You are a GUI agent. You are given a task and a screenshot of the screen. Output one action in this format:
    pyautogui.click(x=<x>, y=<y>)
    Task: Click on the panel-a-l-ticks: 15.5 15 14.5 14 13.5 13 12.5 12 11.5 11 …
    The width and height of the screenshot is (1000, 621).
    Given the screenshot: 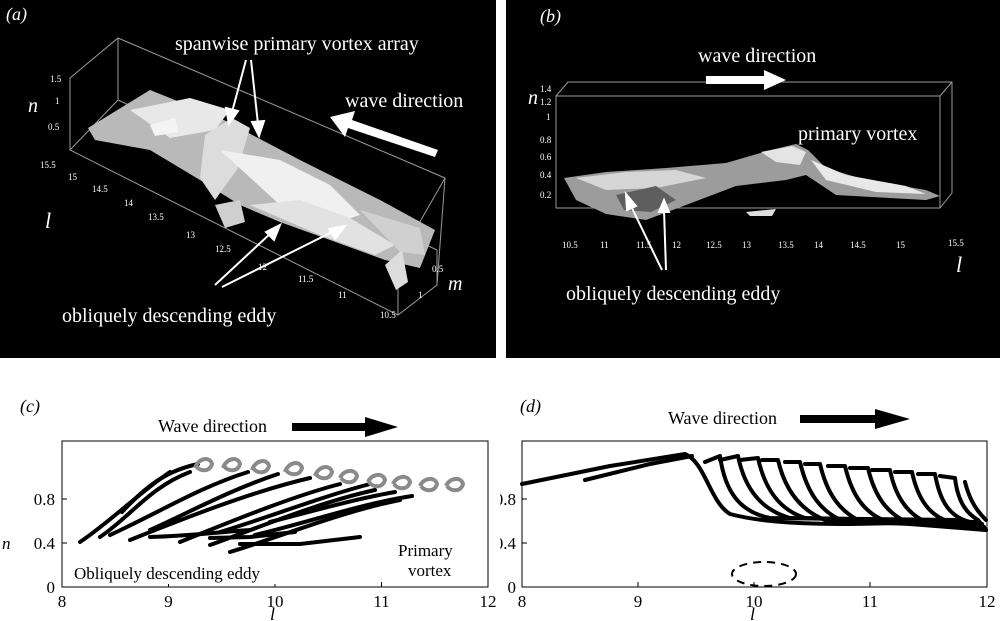 What is the action you would take?
    pyautogui.click(x=218, y=240)
    